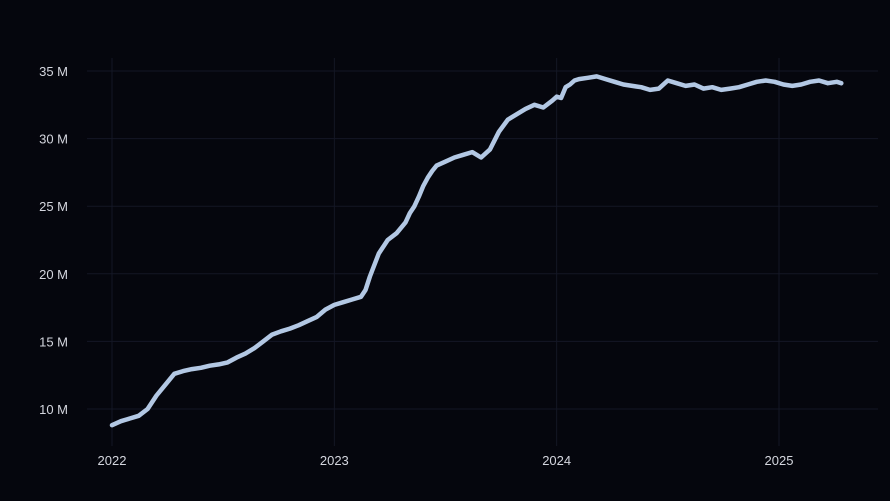 Image resolution: width=890 pixels, height=501 pixels. Describe the element at coordinates (334, 460) in the screenshot. I see `x-tick-label: 2023` at that location.